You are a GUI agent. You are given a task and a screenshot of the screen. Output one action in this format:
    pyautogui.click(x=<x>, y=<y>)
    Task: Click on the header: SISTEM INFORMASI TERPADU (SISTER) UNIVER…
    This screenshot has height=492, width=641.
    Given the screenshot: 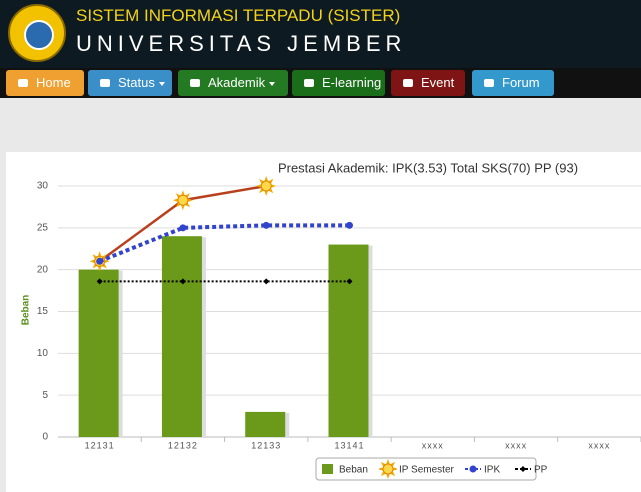 What is the action you would take?
    pyautogui.click(x=320, y=34)
    